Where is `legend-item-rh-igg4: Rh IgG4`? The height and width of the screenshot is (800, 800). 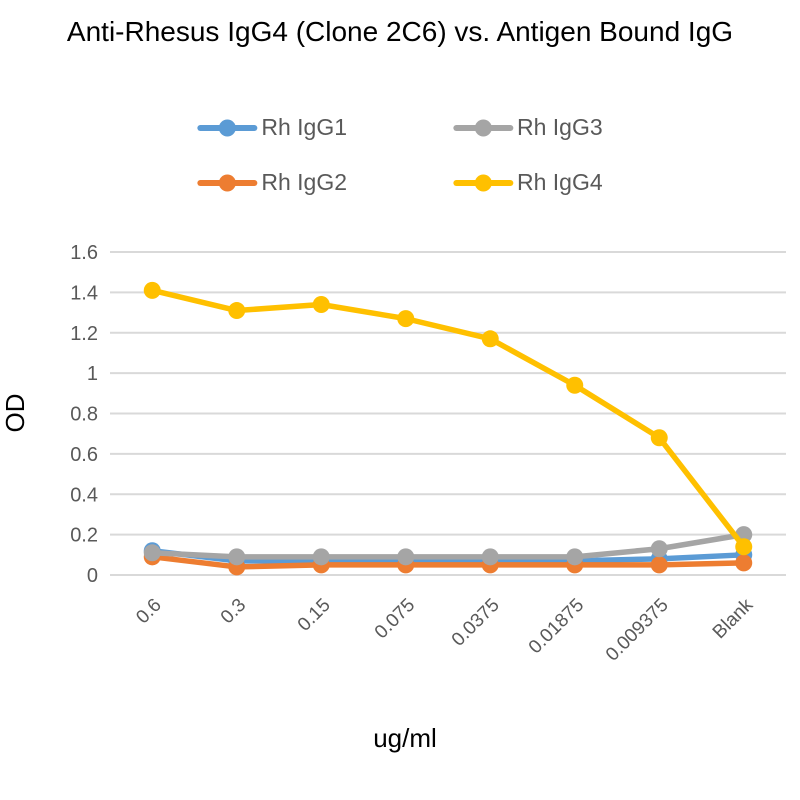
legend-item-rh-igg4: Rh IgG4 is located at coordinates (528, 182).